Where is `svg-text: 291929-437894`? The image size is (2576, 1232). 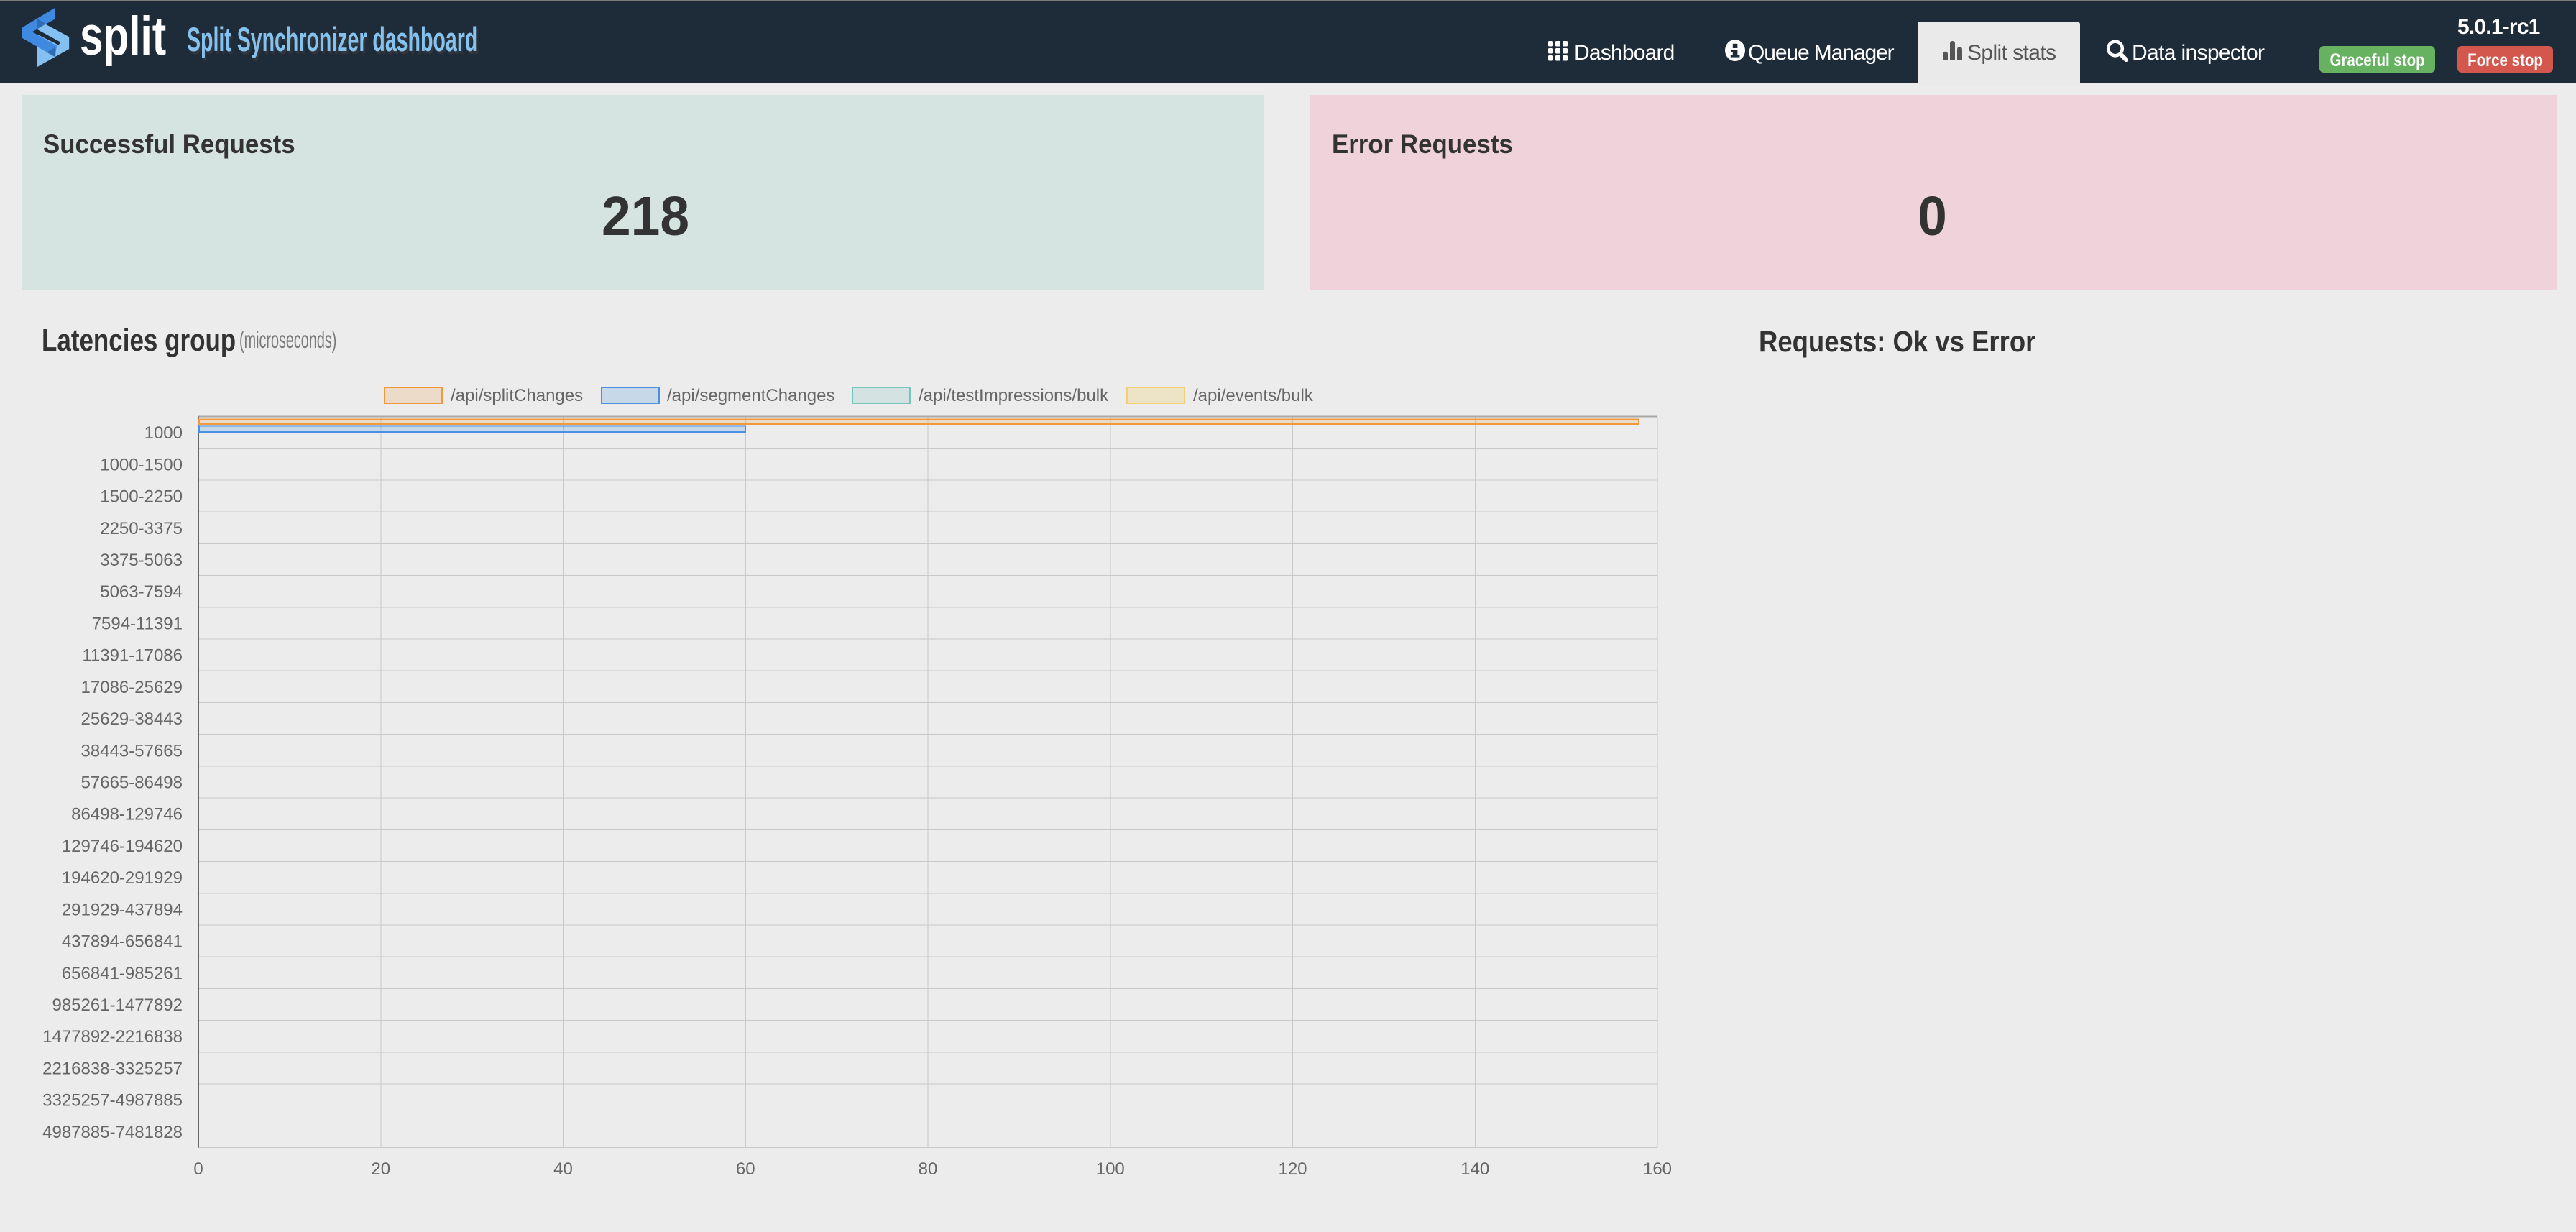
svg-text: 291929-437894 is located at coordinates (122, 909).